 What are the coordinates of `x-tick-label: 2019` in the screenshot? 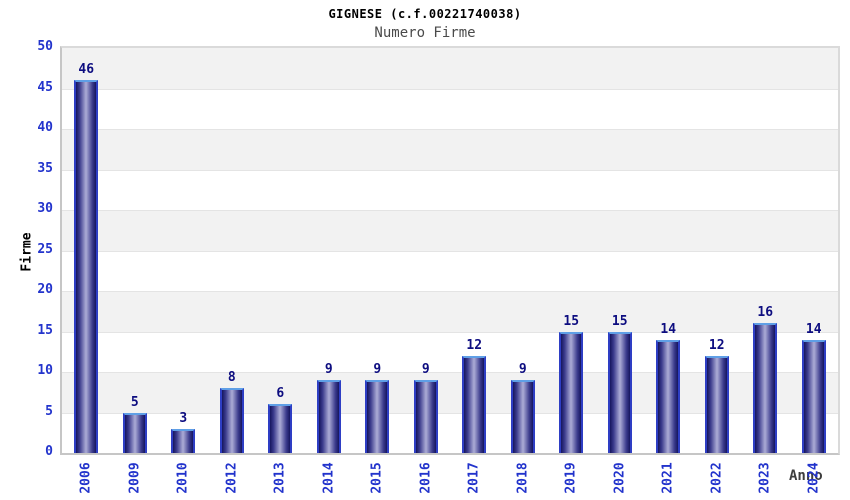 It's located at (571, 478).